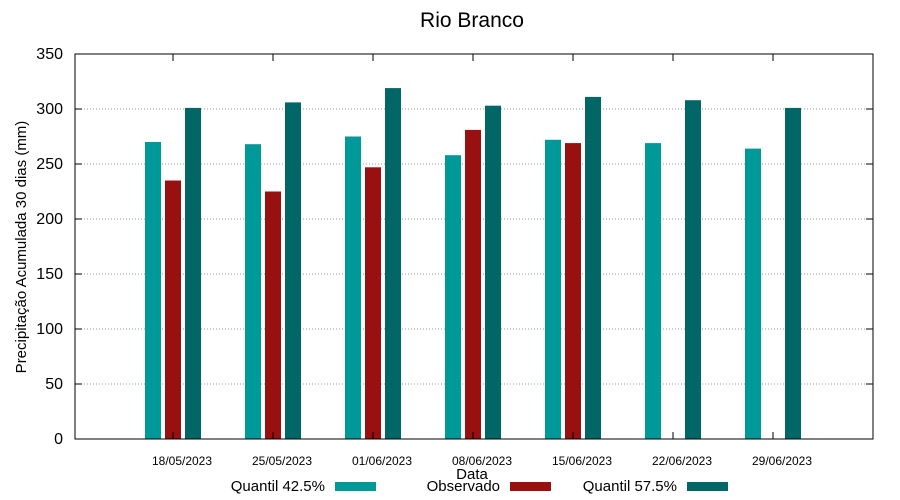  I want to click on legend-label: Quantil 42.5%, so click(278, 486).